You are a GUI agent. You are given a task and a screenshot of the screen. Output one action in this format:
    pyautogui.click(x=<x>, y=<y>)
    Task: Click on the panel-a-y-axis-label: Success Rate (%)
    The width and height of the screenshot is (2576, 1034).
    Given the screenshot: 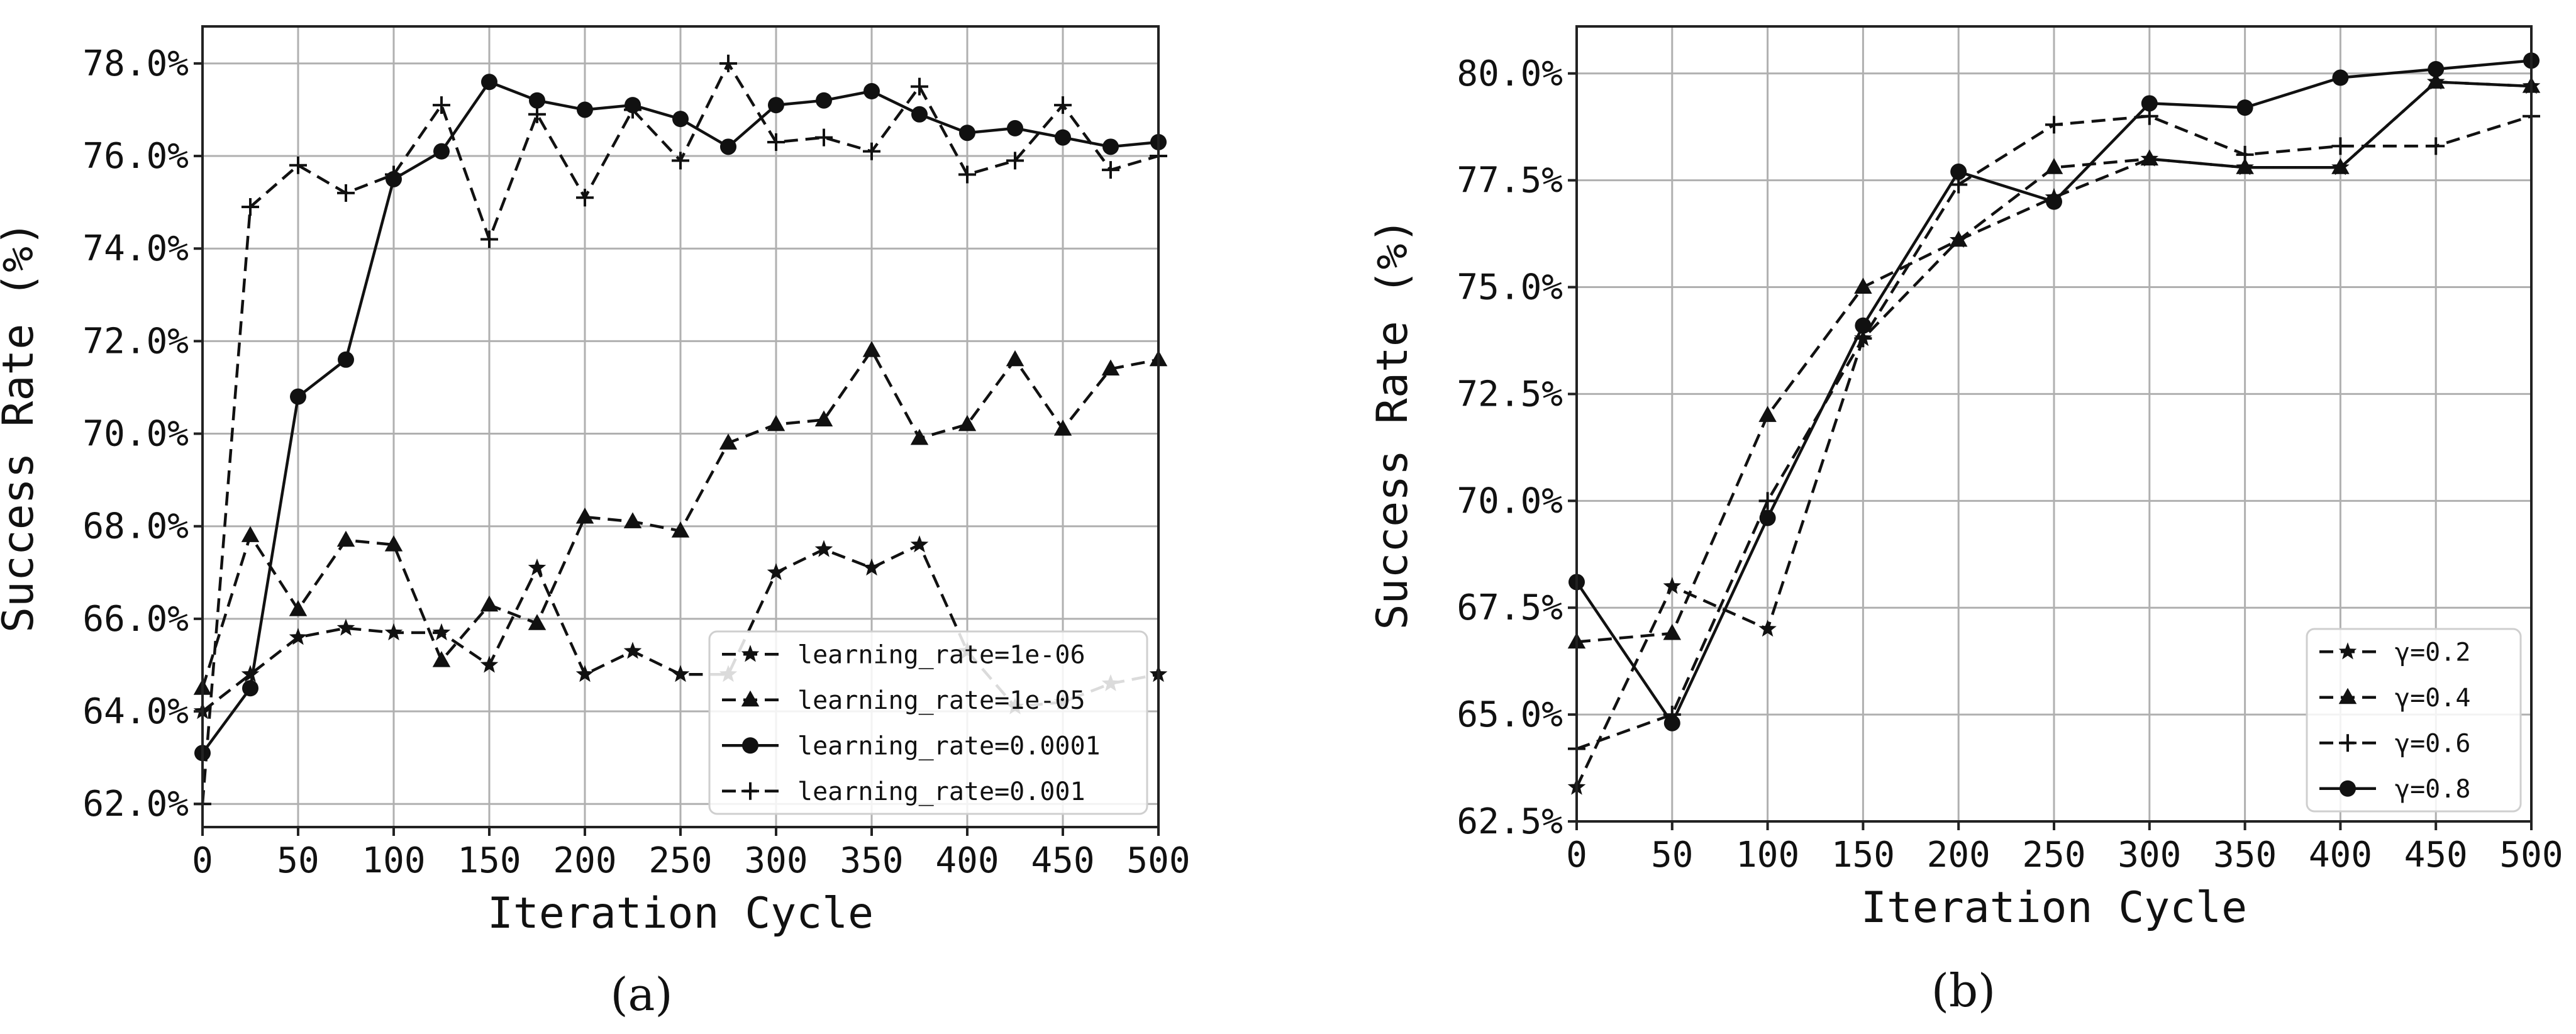 What is the action you would take?
    pyautogui.click(x=21, y=427)
    